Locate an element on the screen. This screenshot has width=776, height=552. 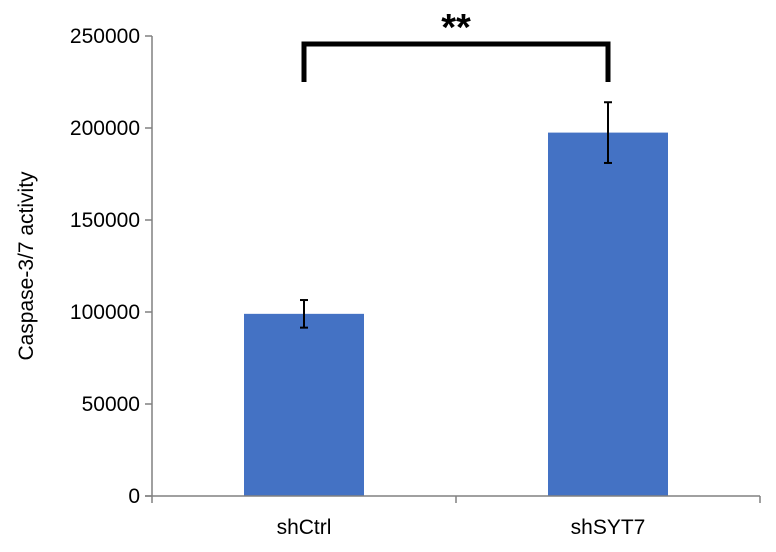
y-tick-label: 250000 is located at coordinates (105, 36).